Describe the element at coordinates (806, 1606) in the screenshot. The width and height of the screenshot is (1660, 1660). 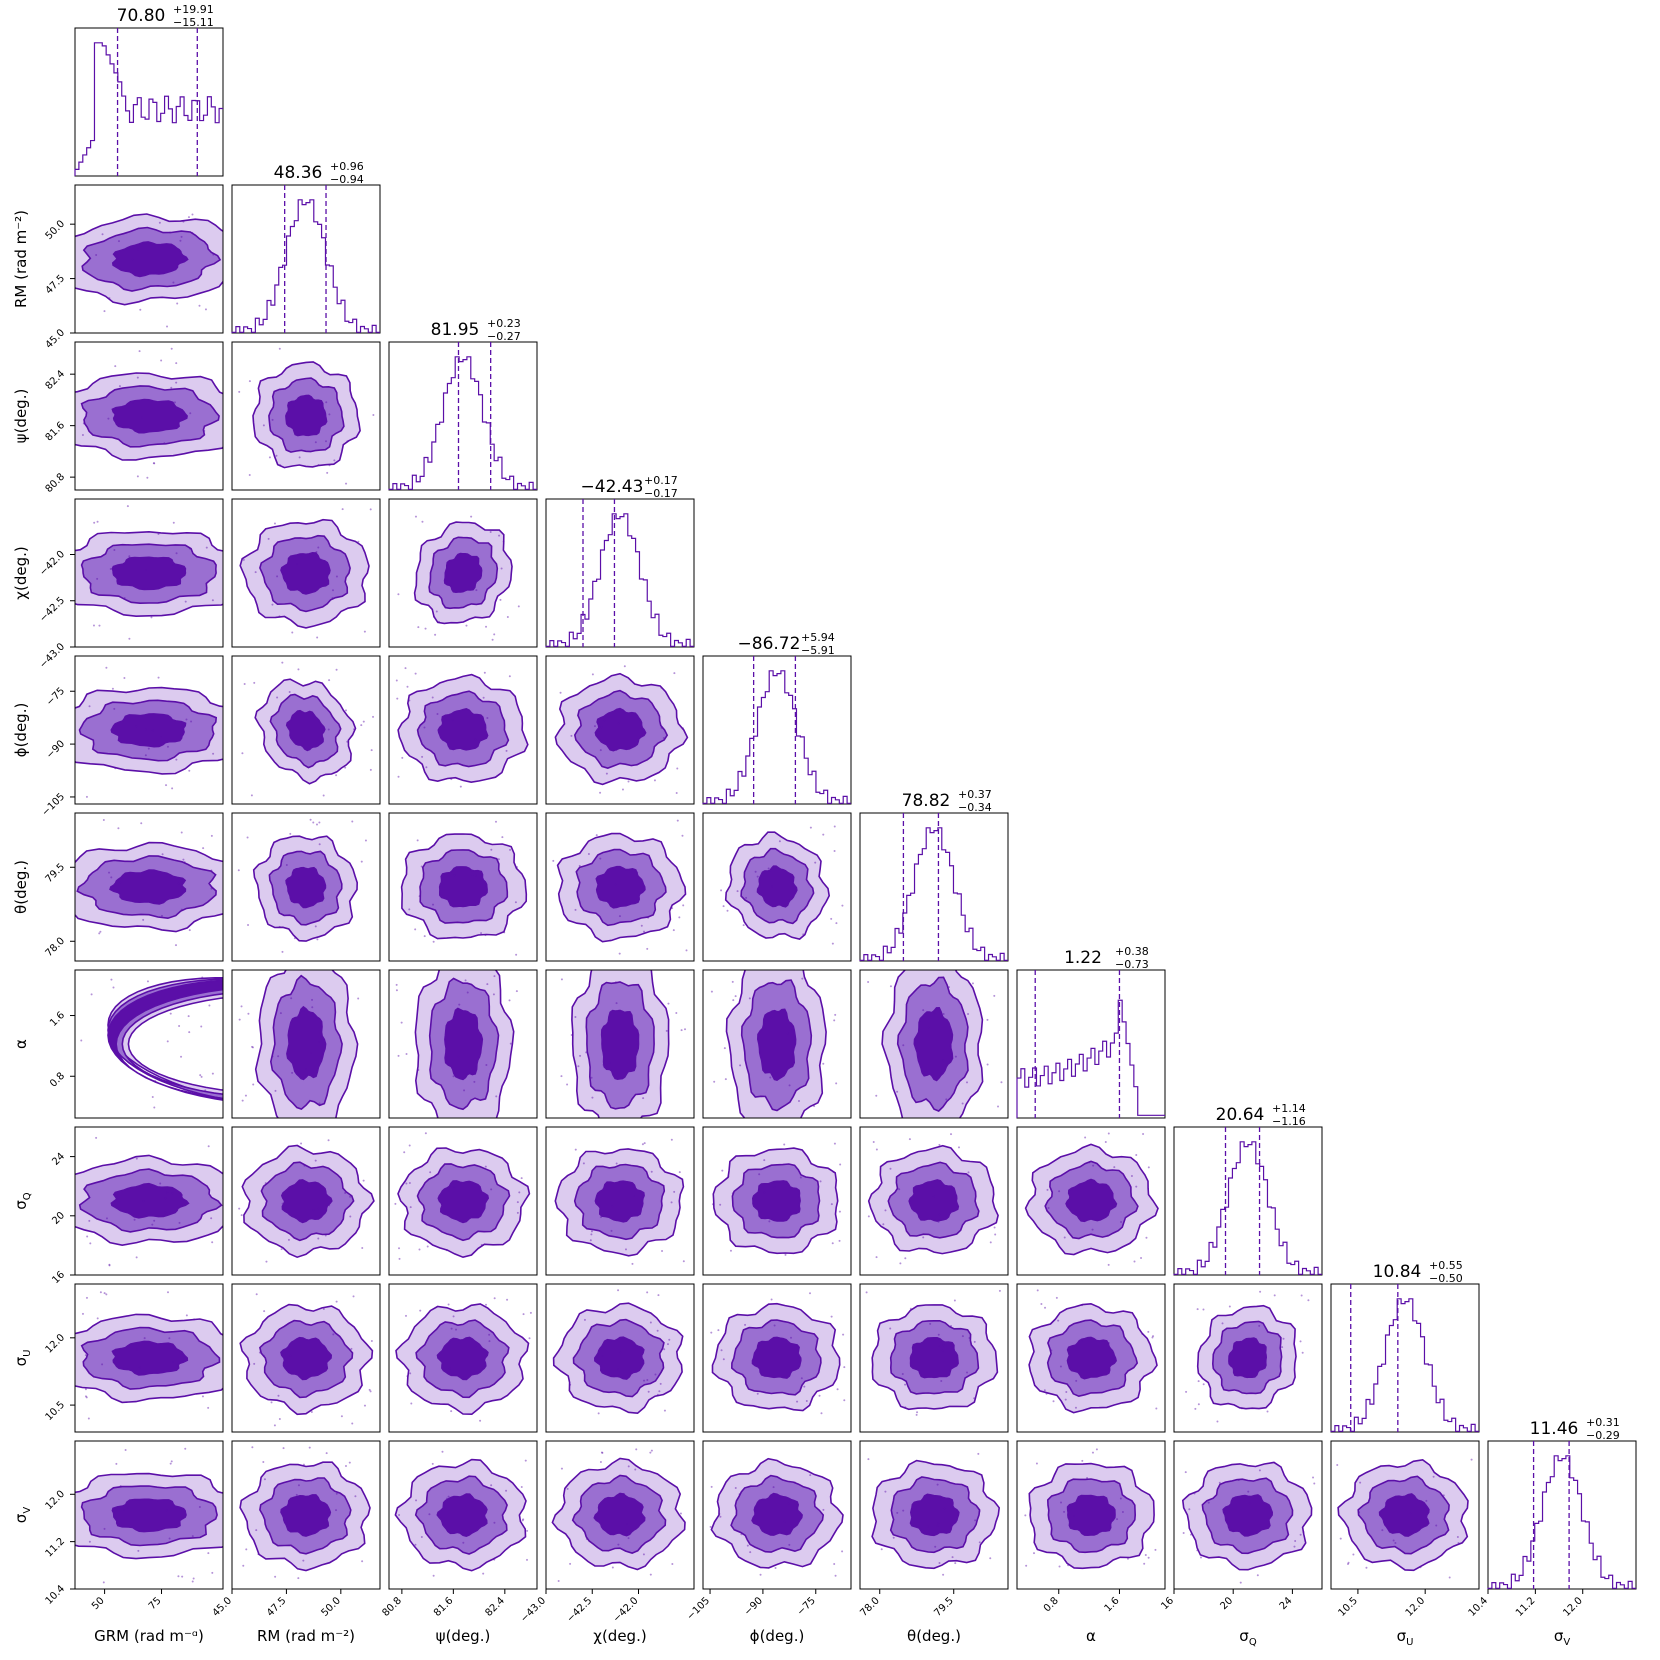
I see `x-tick-label: −75` at that location.